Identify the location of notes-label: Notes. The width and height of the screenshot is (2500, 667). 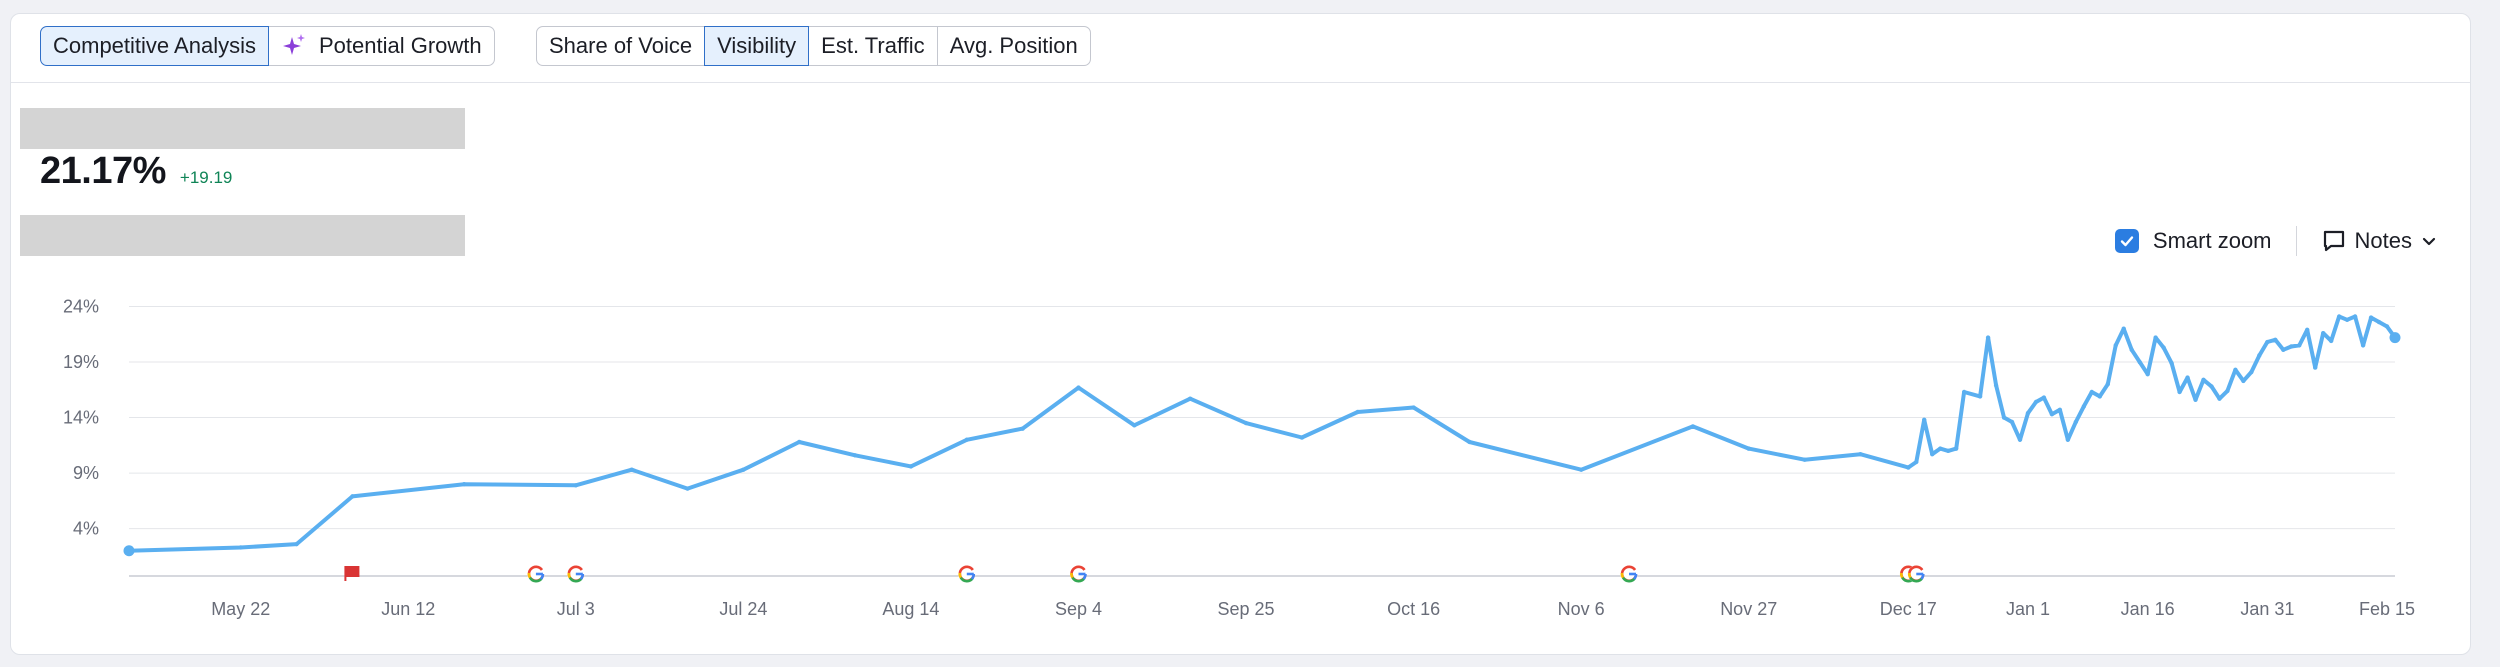
(2383, 240).